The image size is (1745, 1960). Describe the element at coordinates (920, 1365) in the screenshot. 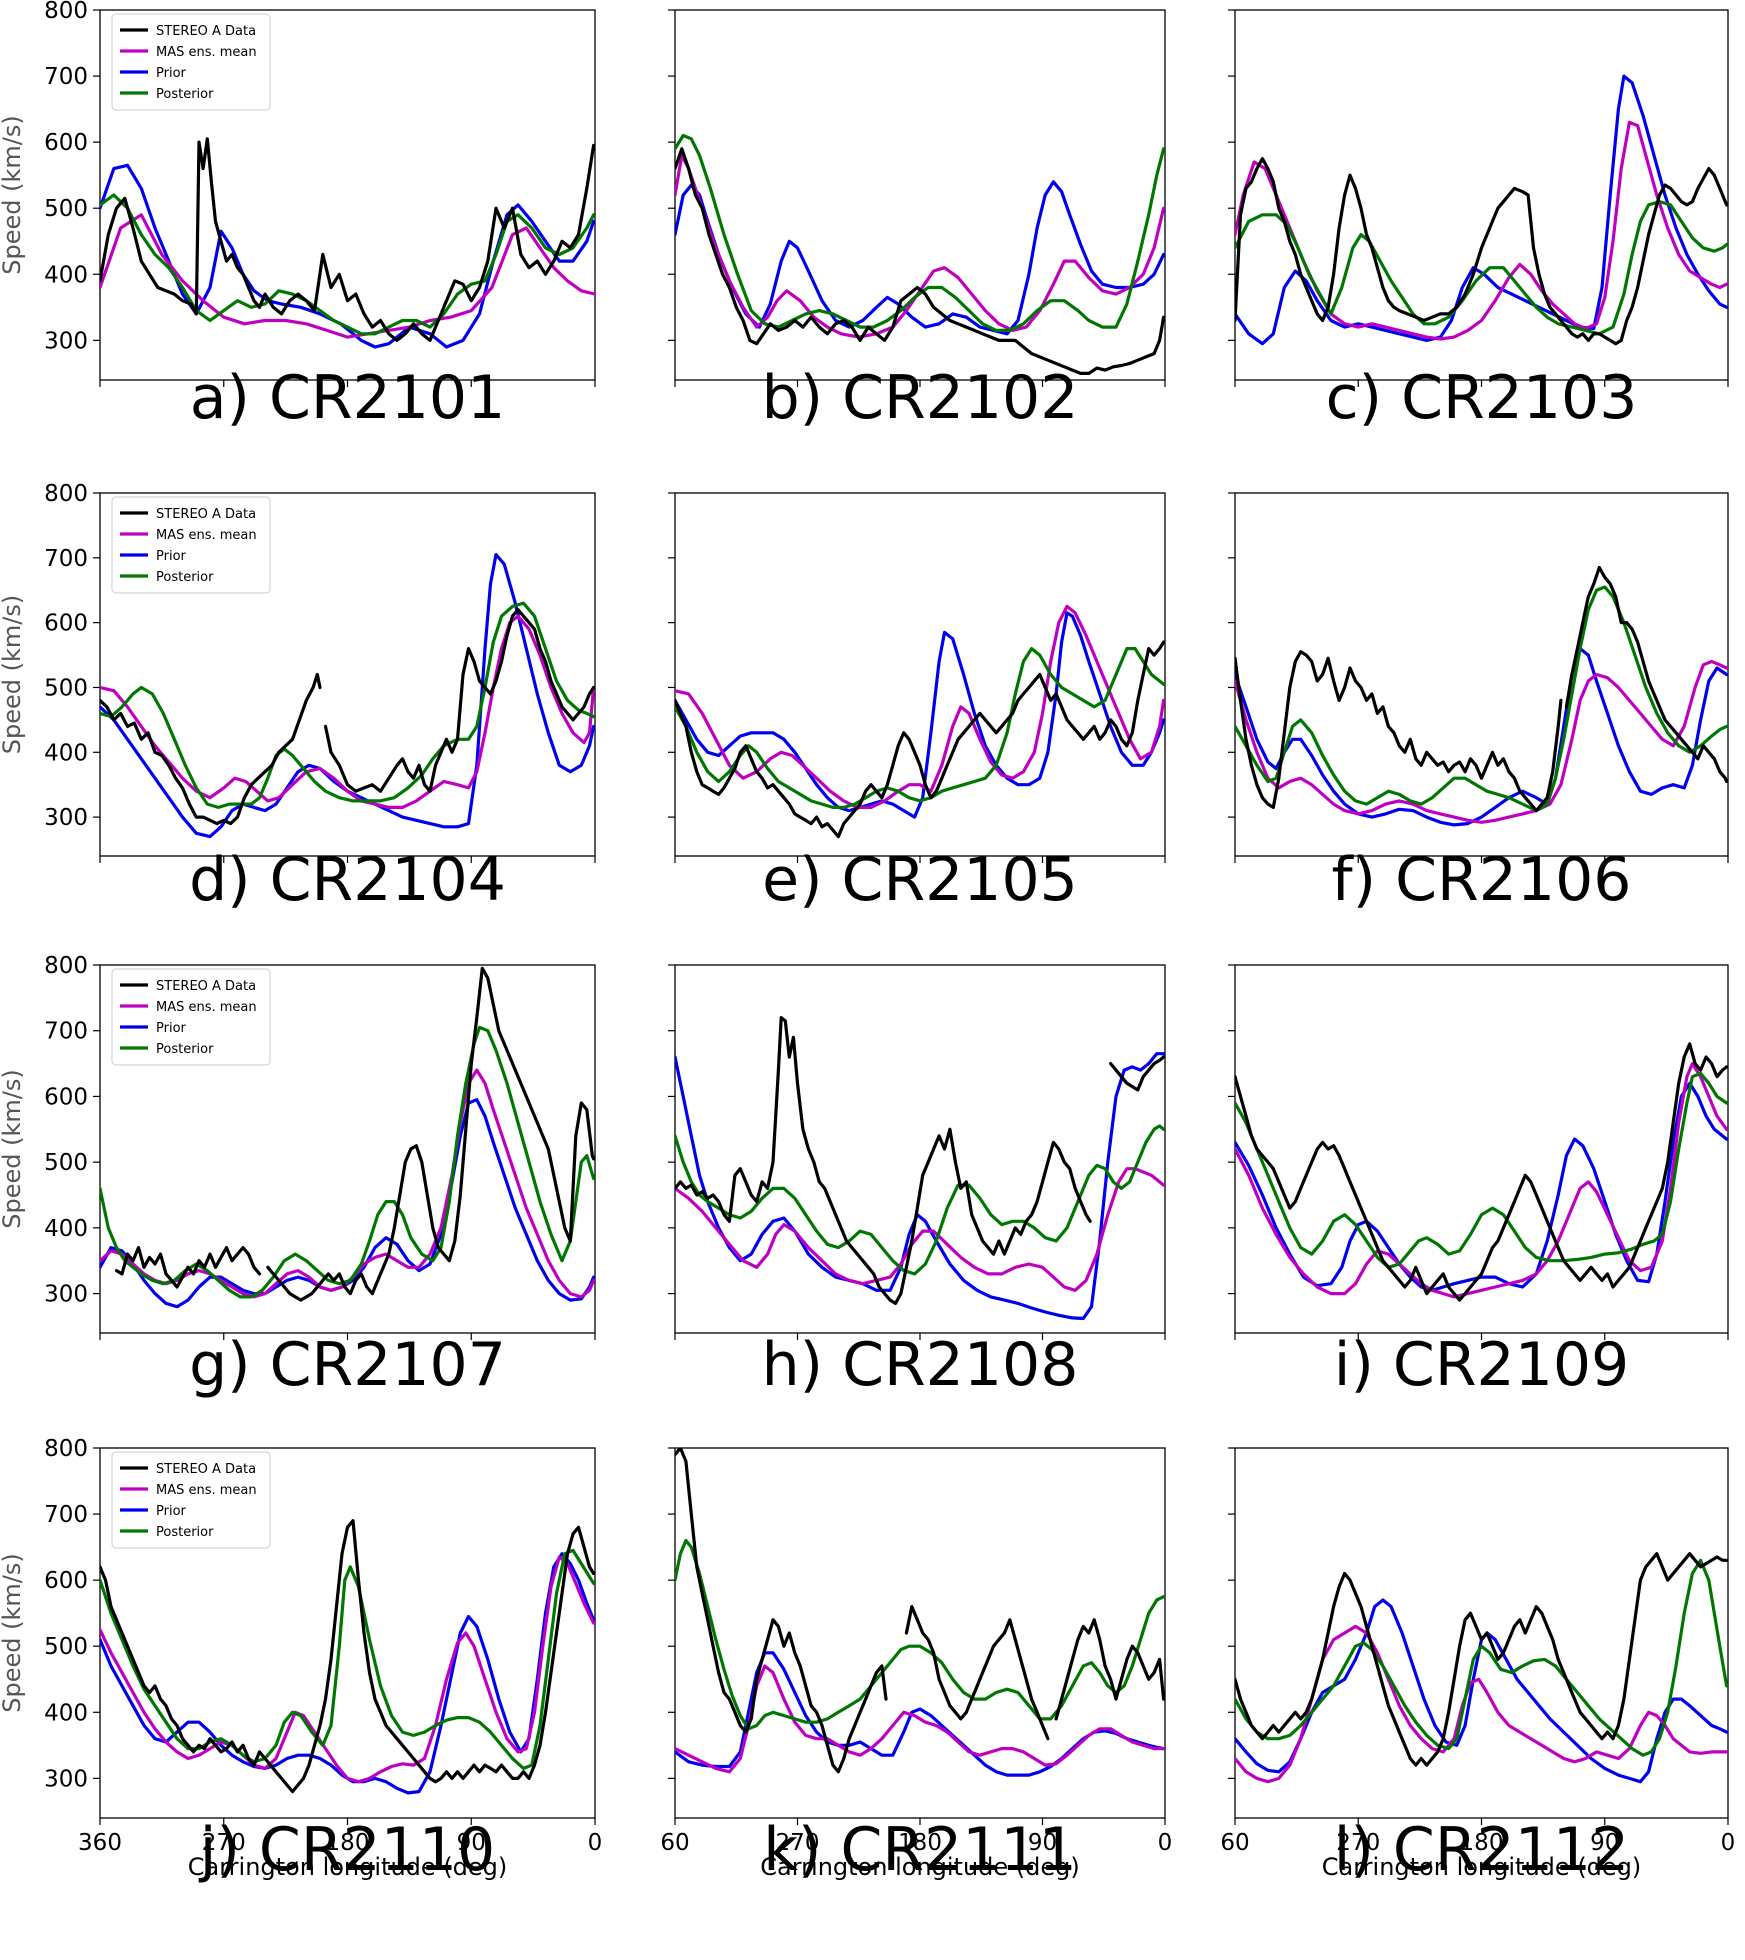

I see `panel-caption: h) CR2108` at that location.